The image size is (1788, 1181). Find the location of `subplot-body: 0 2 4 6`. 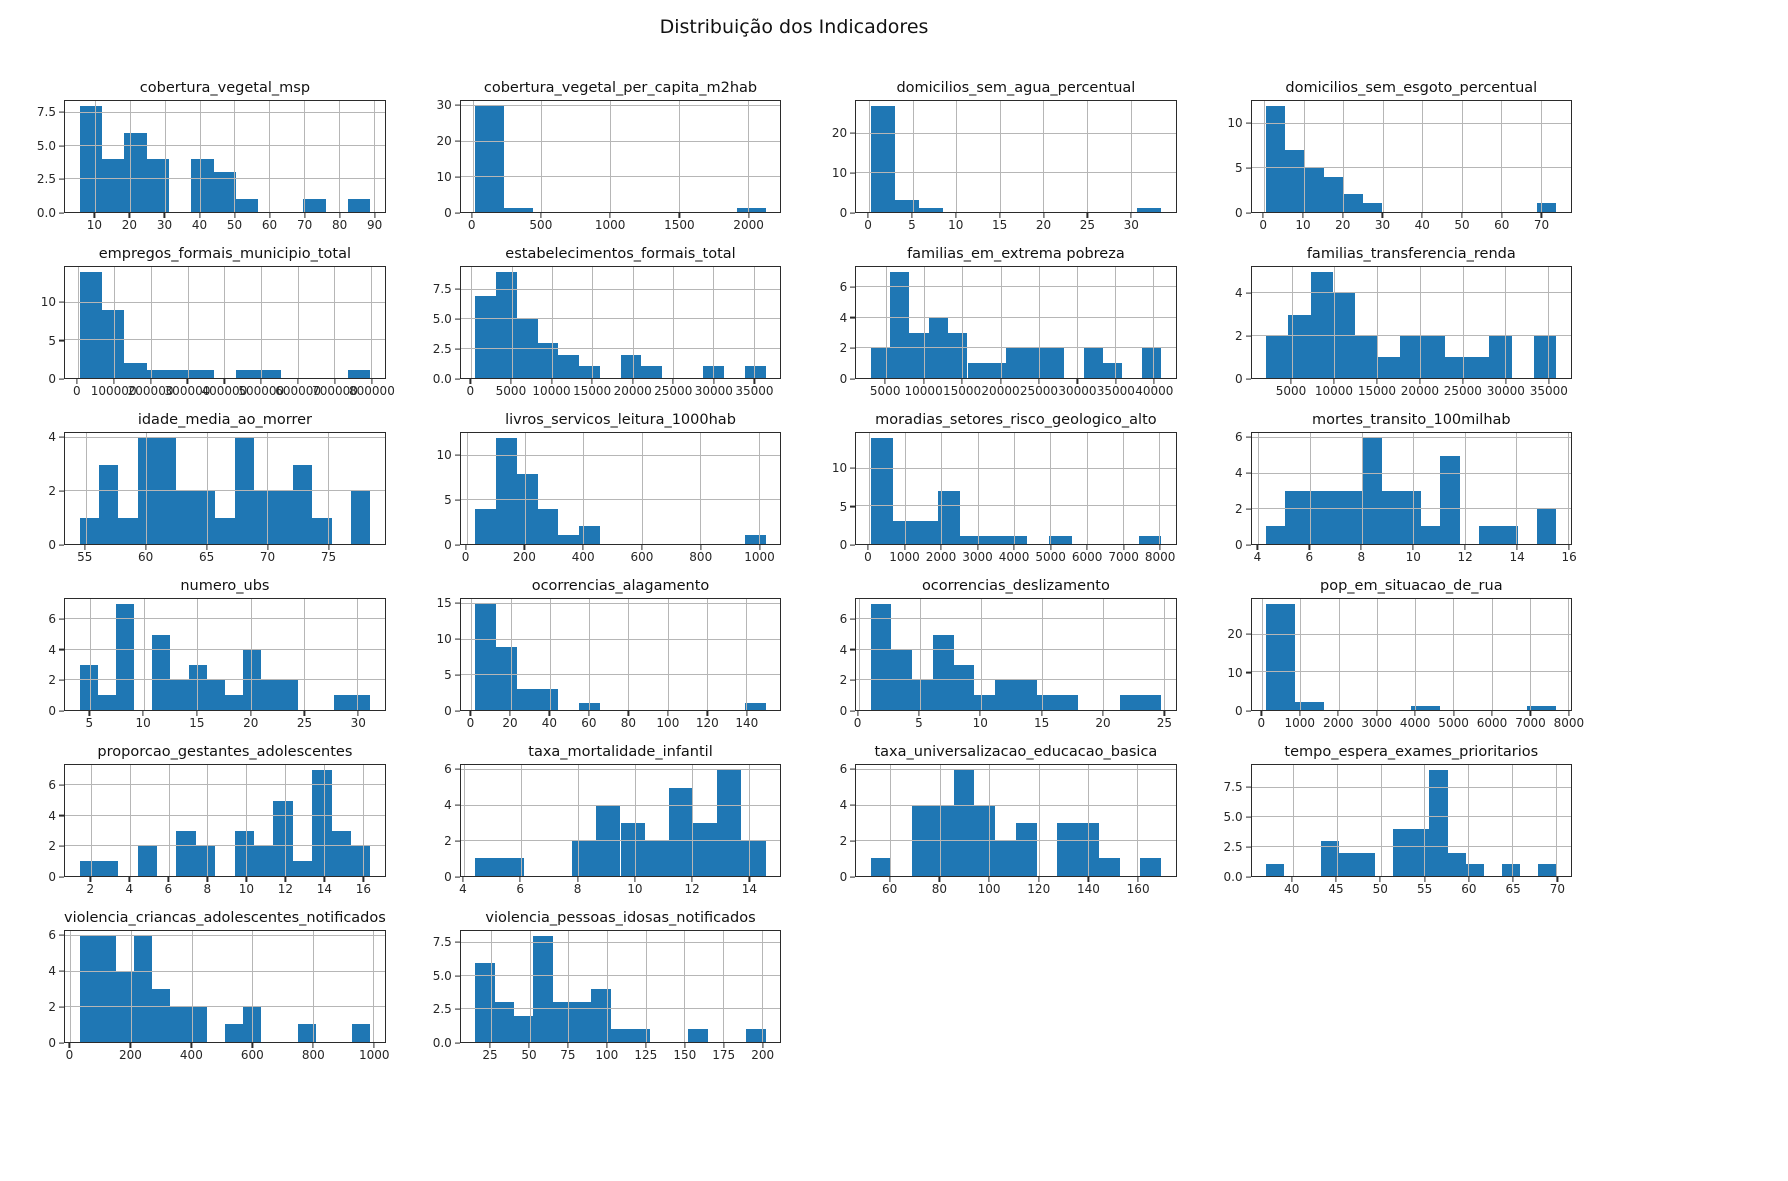

subplot-body: 0 2 4 6 is located at coordinates (201, 989).